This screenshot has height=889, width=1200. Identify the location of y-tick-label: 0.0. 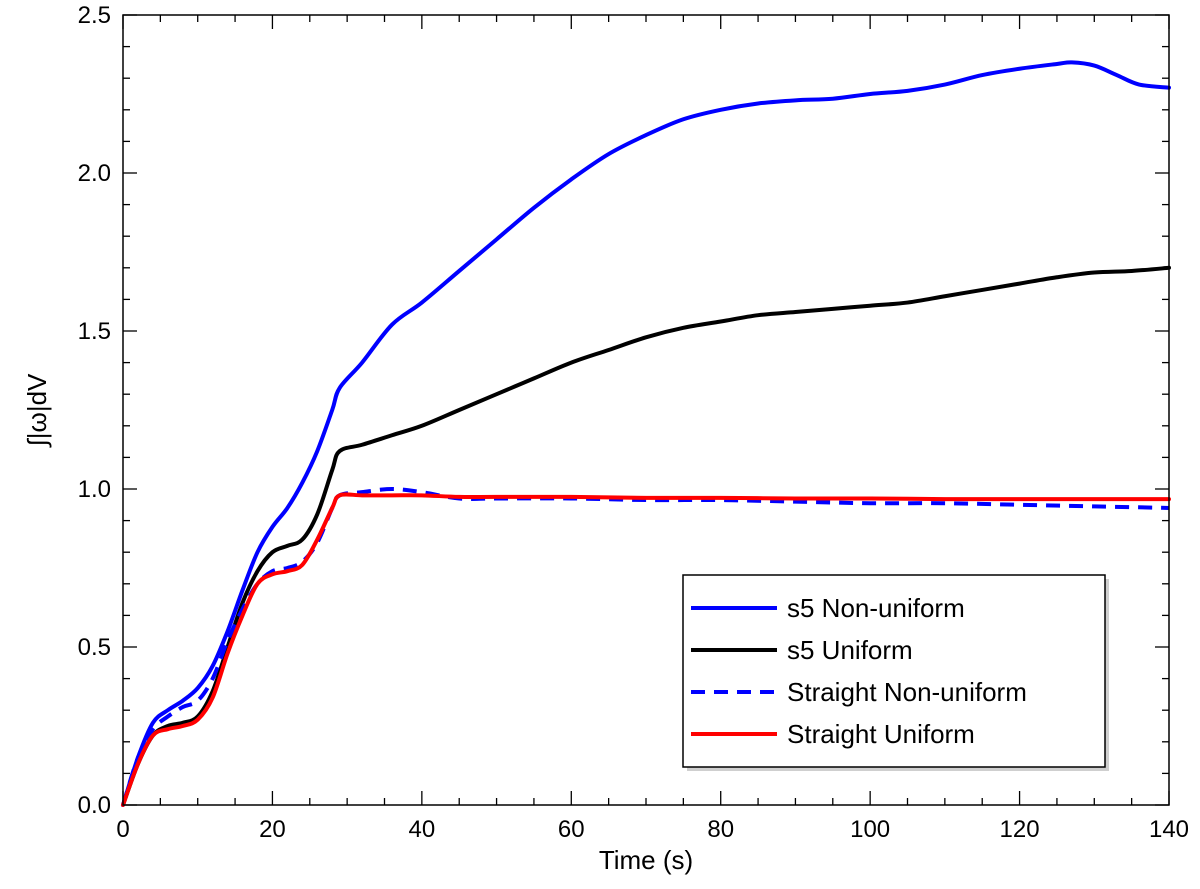
(94, 805).